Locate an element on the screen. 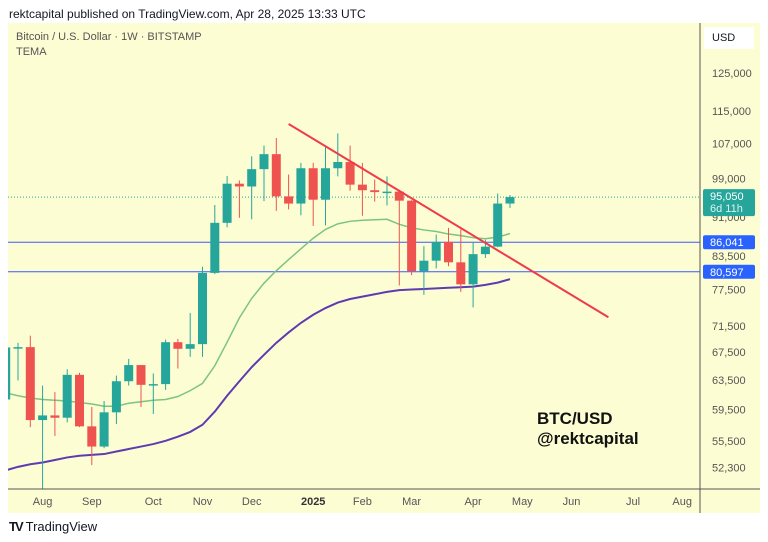  indicator-legend: TEMA is located at coordinates (31, 52).